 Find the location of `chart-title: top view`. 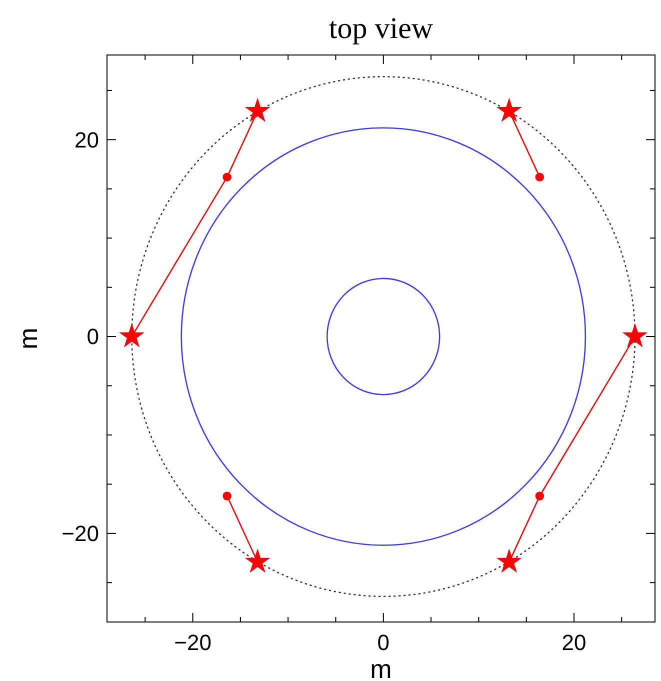

chart-title: top view is located at coordinates (381, 28).